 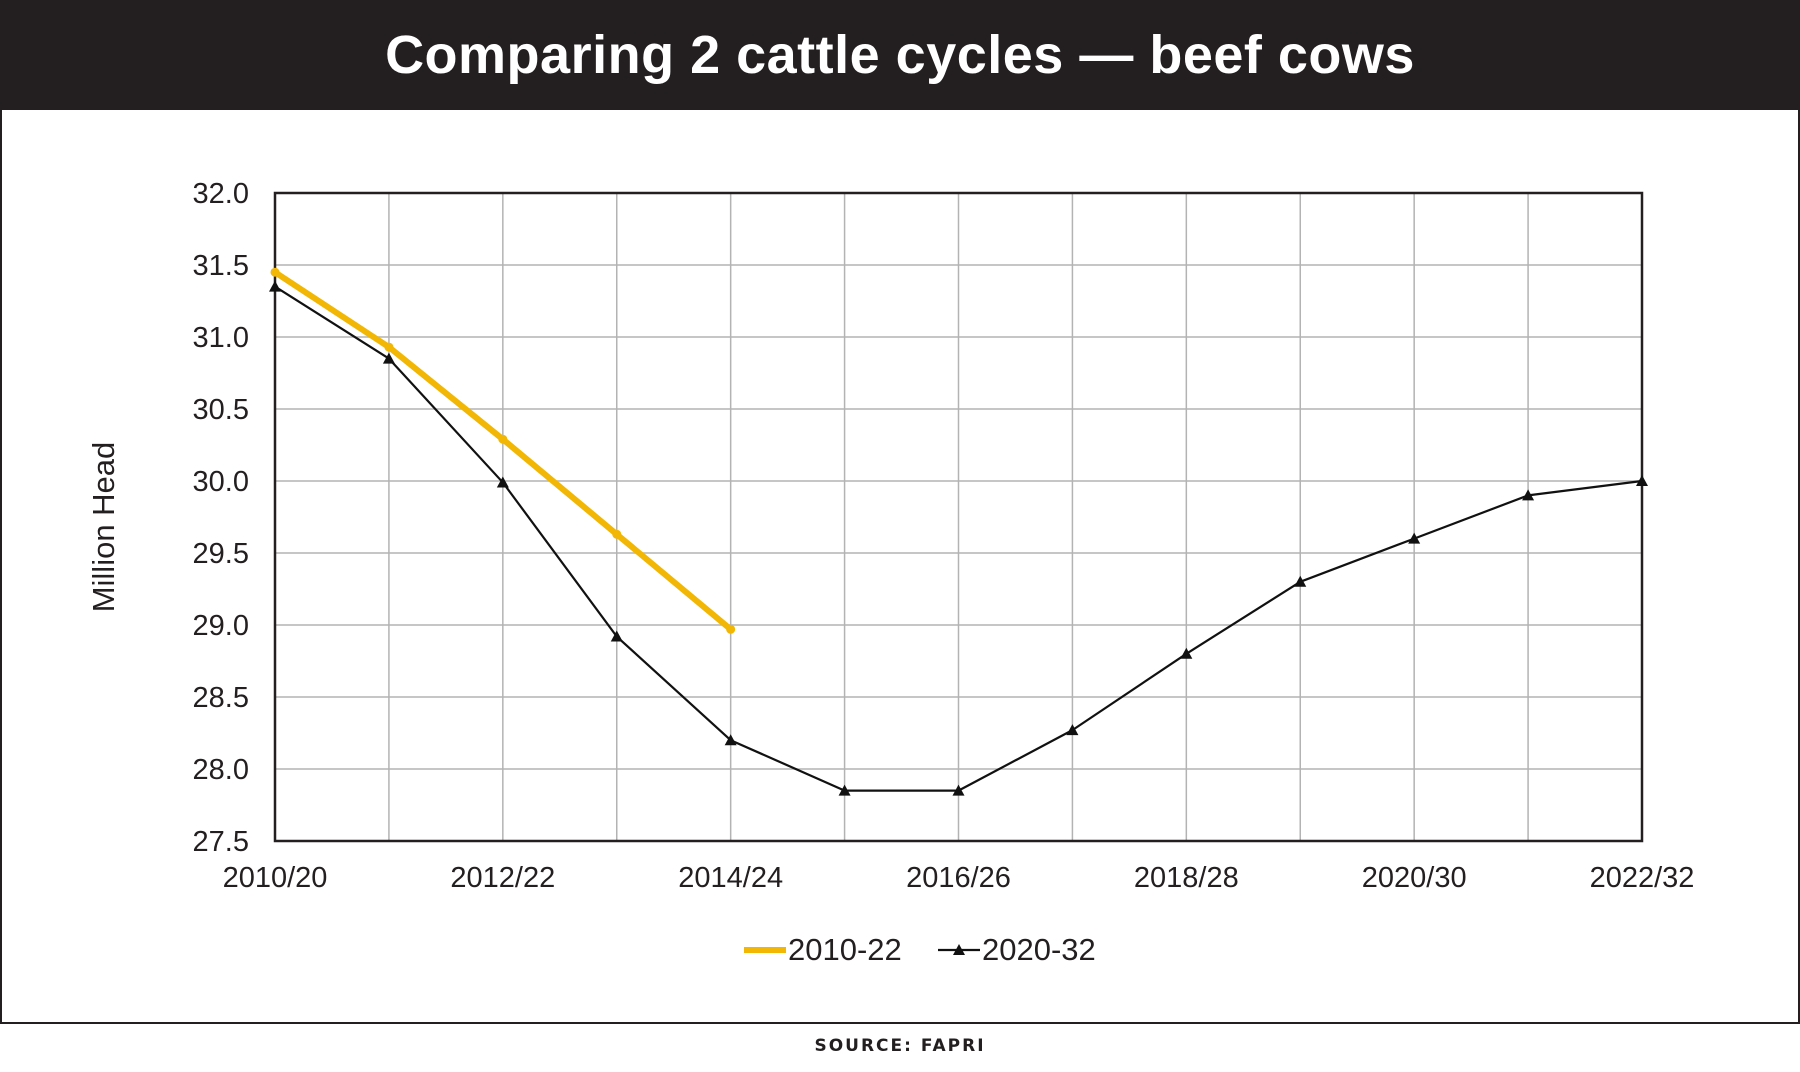 I want to click on y-tick-label: 27.5, so click(x=221, y=842).